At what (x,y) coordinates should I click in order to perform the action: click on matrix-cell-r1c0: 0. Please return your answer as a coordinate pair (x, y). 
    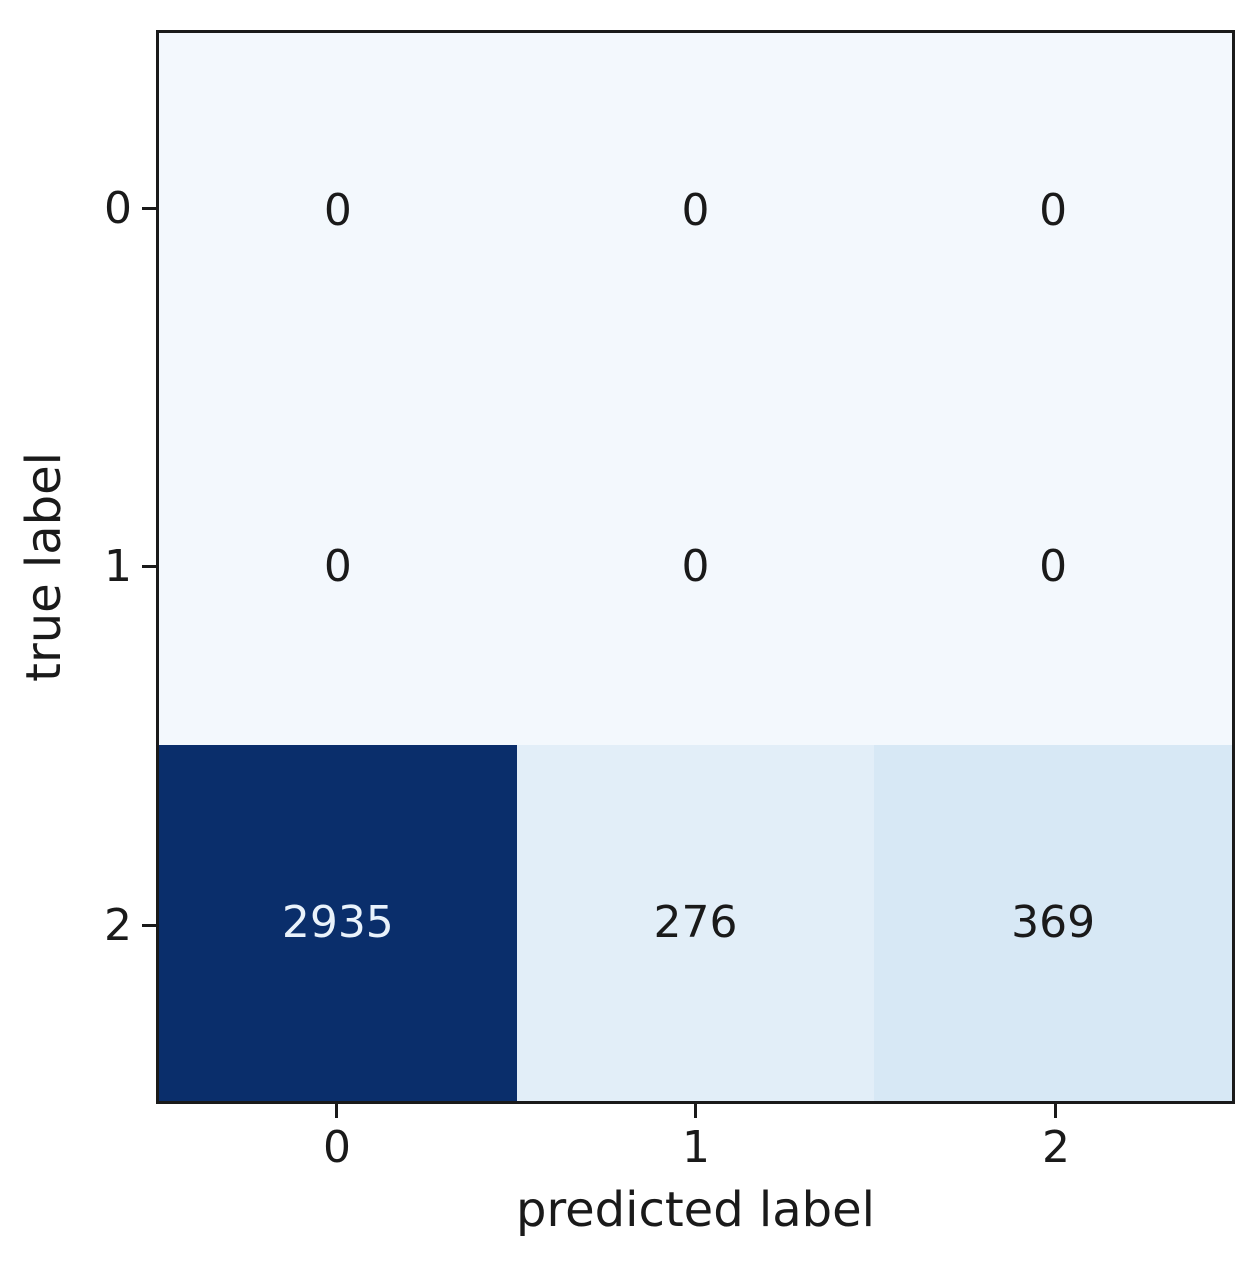
    Looking at the image, I should click on (338, 567).